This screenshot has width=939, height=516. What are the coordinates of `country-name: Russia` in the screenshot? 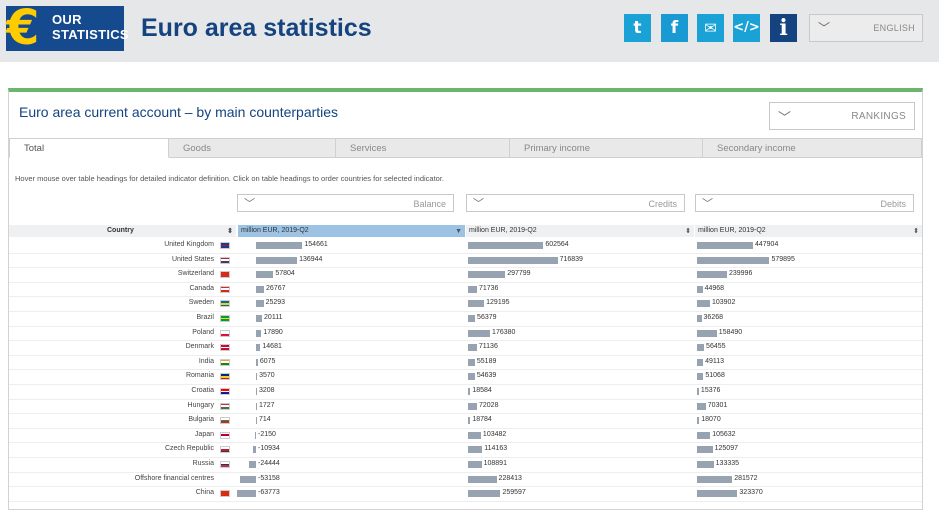 It's located at (203, 463).